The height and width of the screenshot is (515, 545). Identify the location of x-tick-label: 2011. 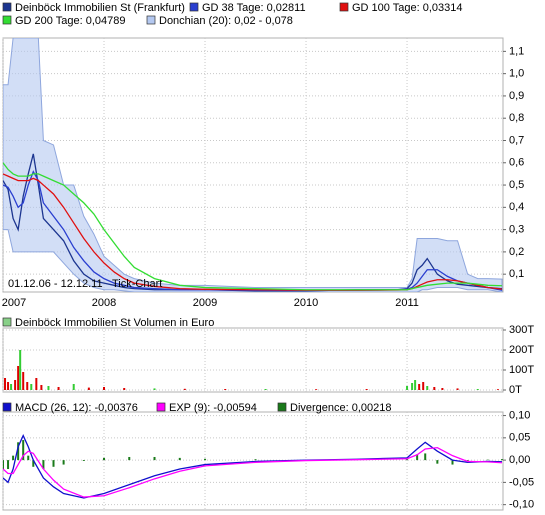
(407, 303).